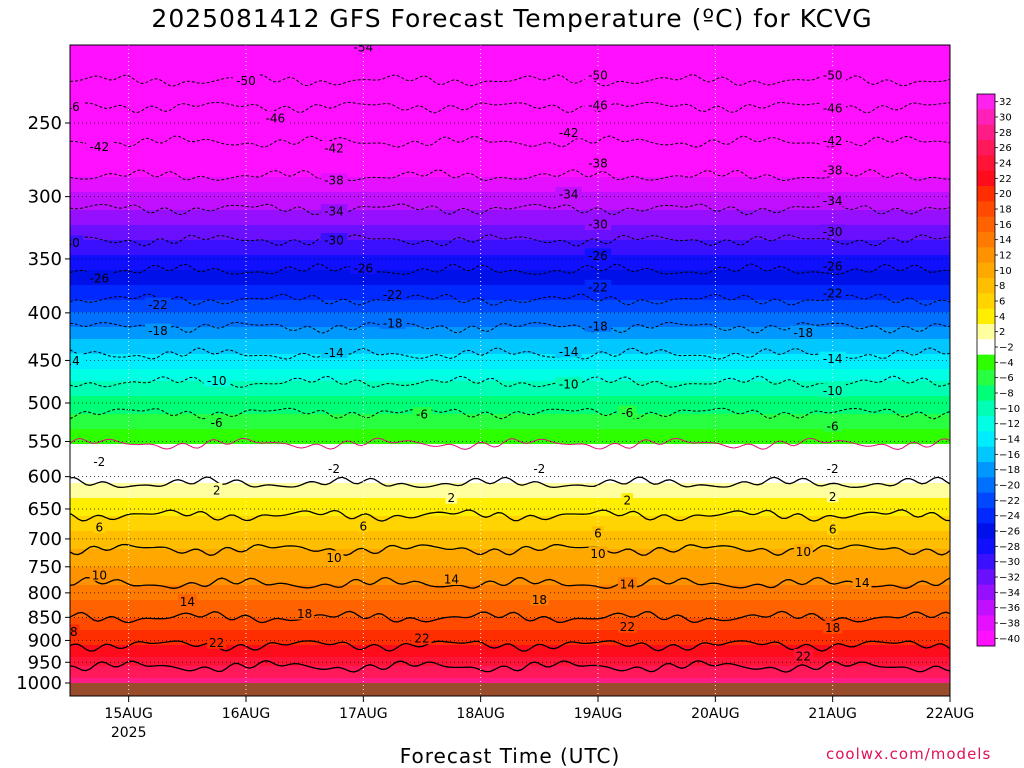 This screenshot has width=1024, height=768. I want to click on colorbar-label: −30, so click(1009, 562).